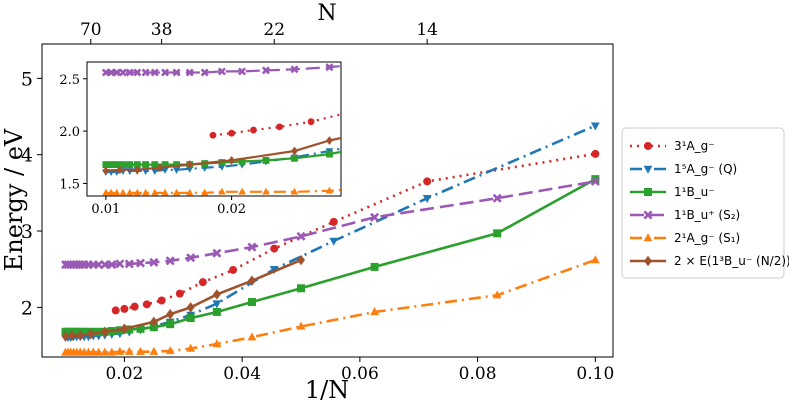  I want to click on inset-y-tick-label: 2.5, so click(69, 80).